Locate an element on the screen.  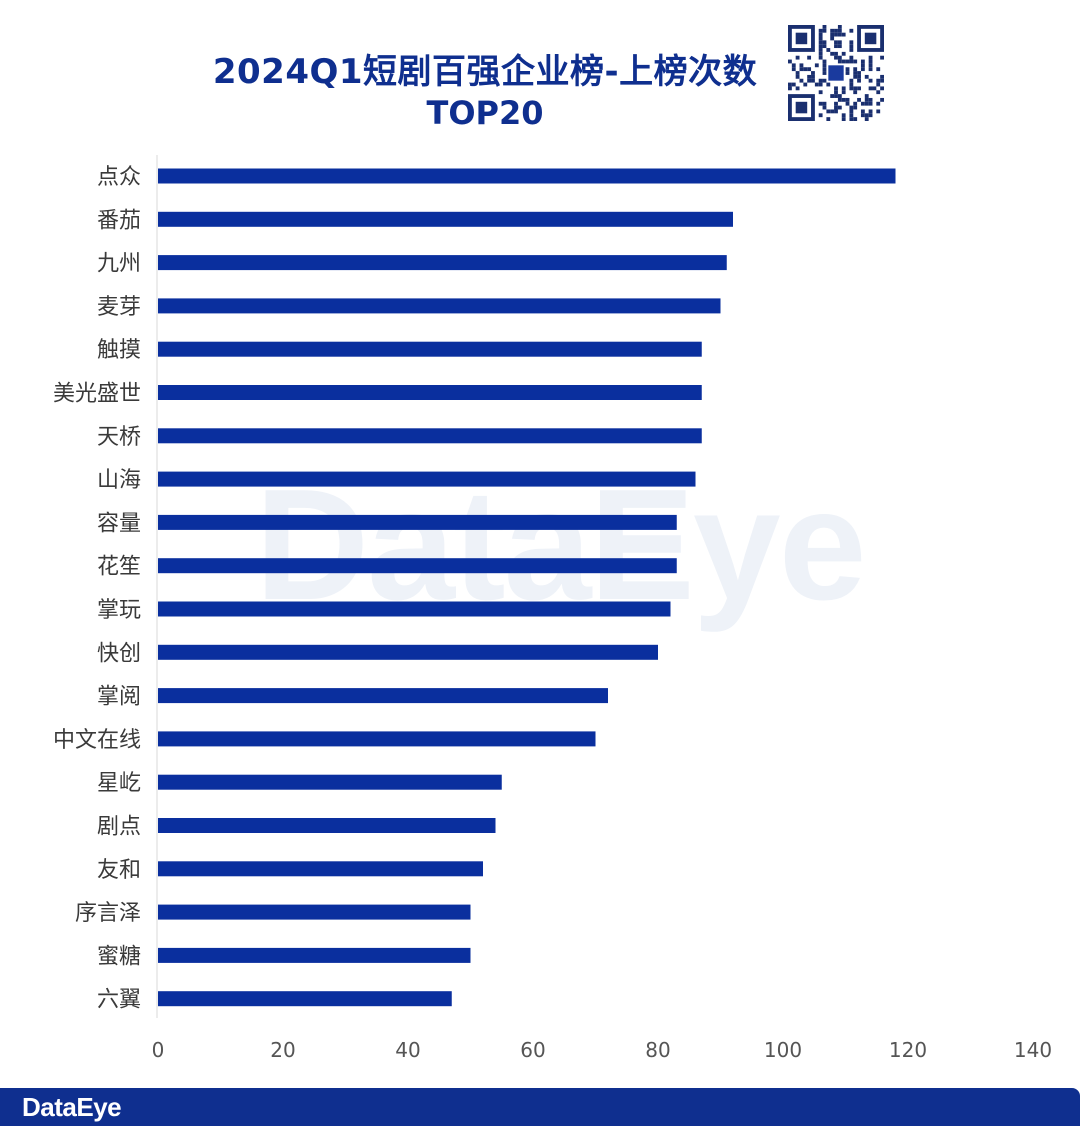
qr-code is located at coordinates (836, 73).